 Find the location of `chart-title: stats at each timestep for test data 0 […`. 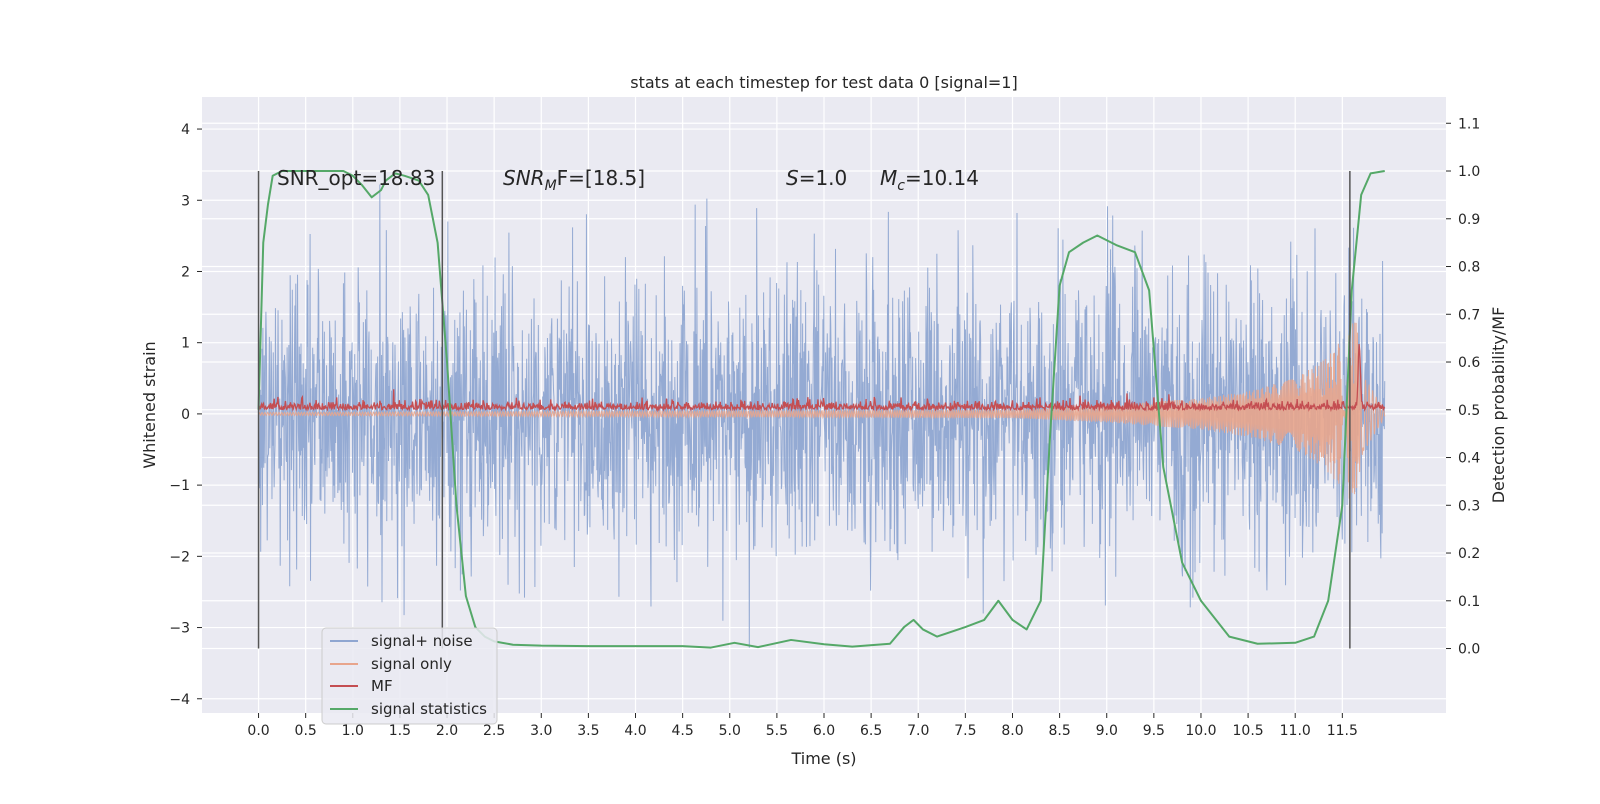

chart-title: stats at each timestep for test data 0 [… is located at coordinates (823, 82).